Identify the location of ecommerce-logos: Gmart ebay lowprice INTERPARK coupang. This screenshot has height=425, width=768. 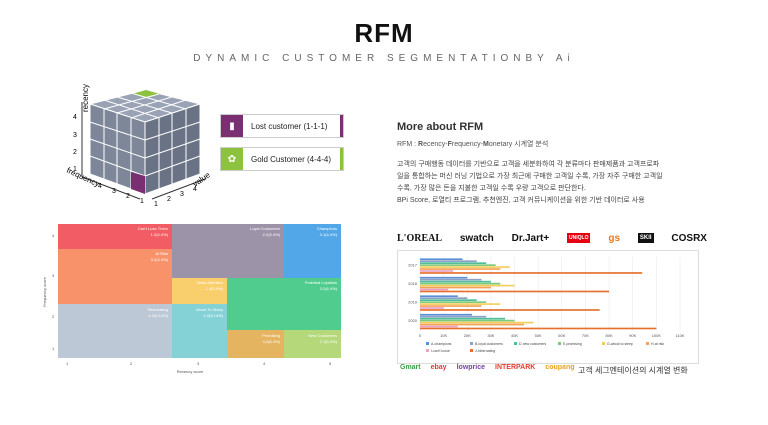
(487, 367).